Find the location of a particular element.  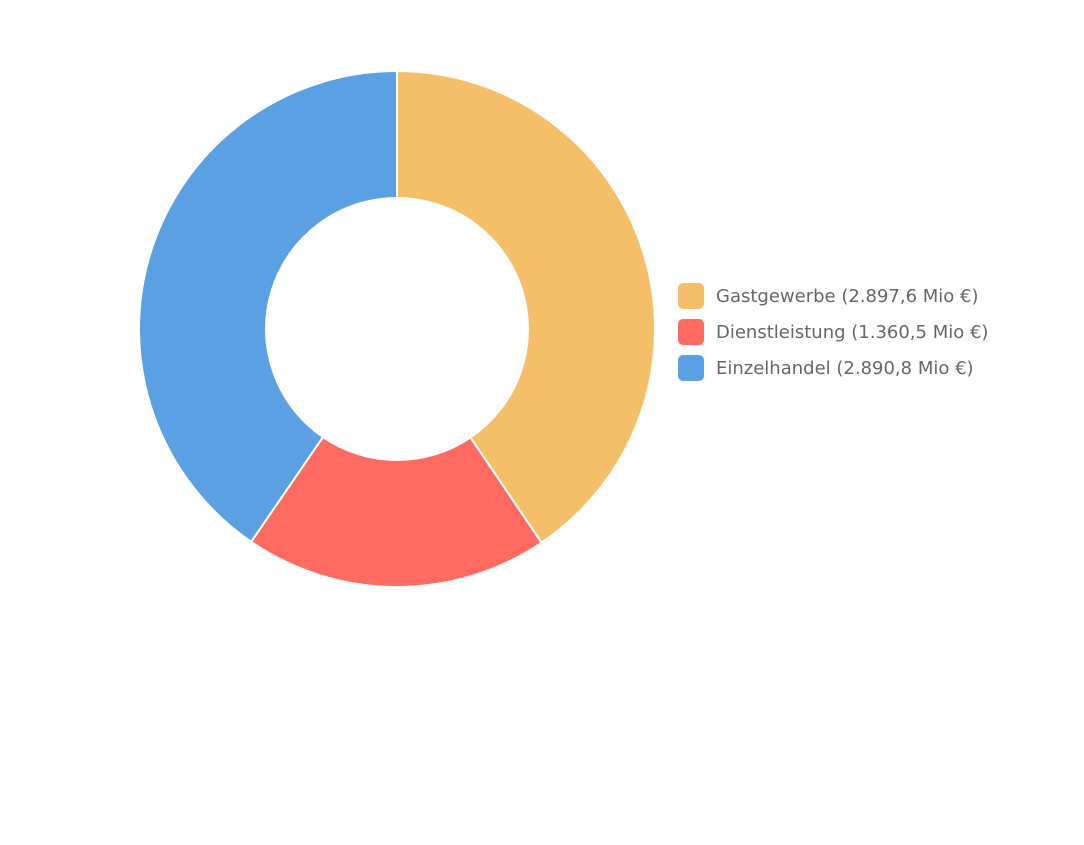

legend-label: Gastgewerbe (2.897,6 Mio €) is located at coordinates (847, 296).